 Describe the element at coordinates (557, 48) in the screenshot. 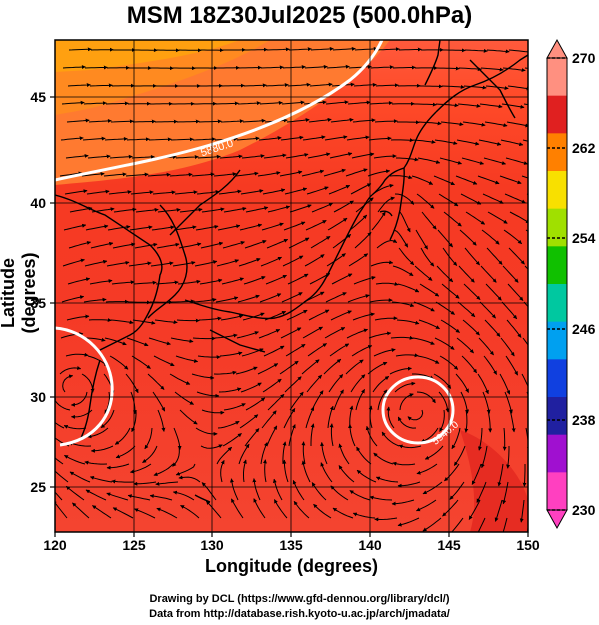

I see `colorbar-top-arrow` at that location.